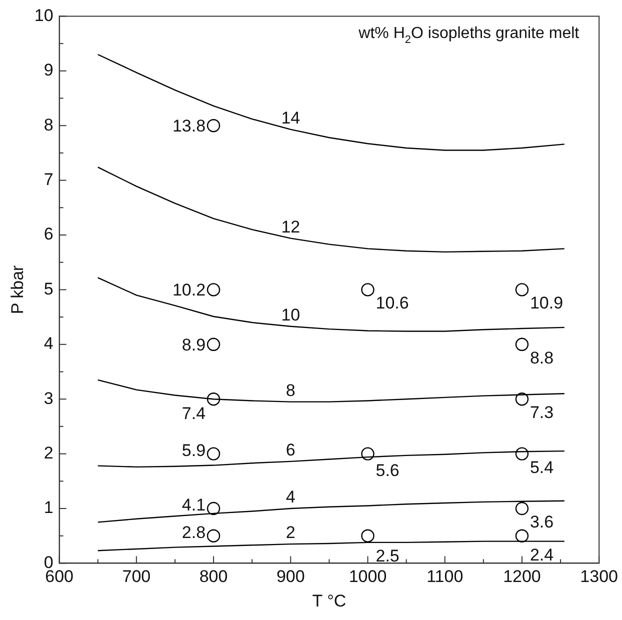 The width and height of the screenshot is (622, 620). What do you see at coordinates (290, 314) in the screenshot?
I see `series-label: 10` at bounding box center [290, 314].